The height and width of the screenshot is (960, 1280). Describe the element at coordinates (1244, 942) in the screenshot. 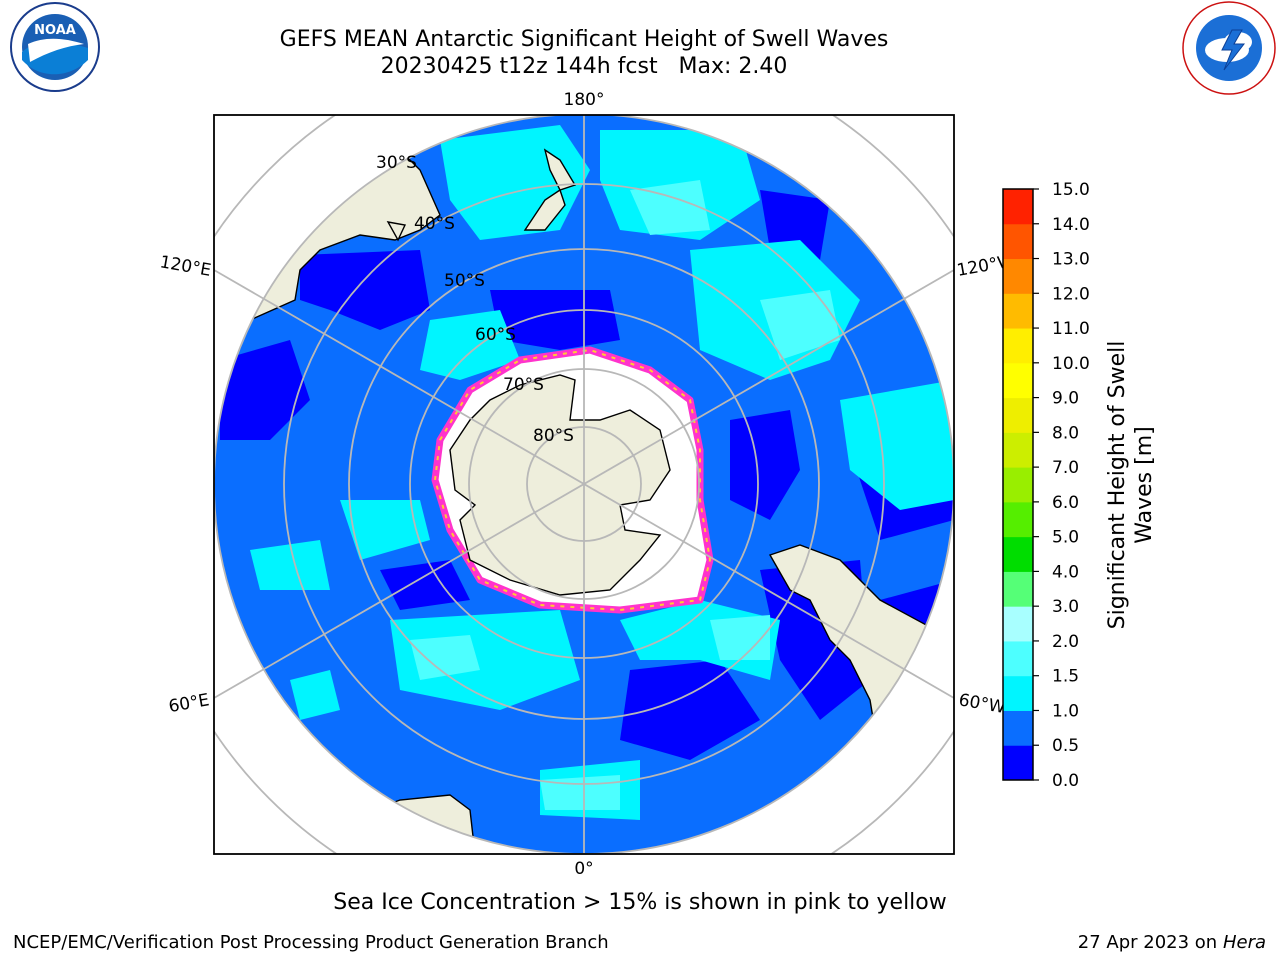

I see `footer-machine: Hera` at that location.